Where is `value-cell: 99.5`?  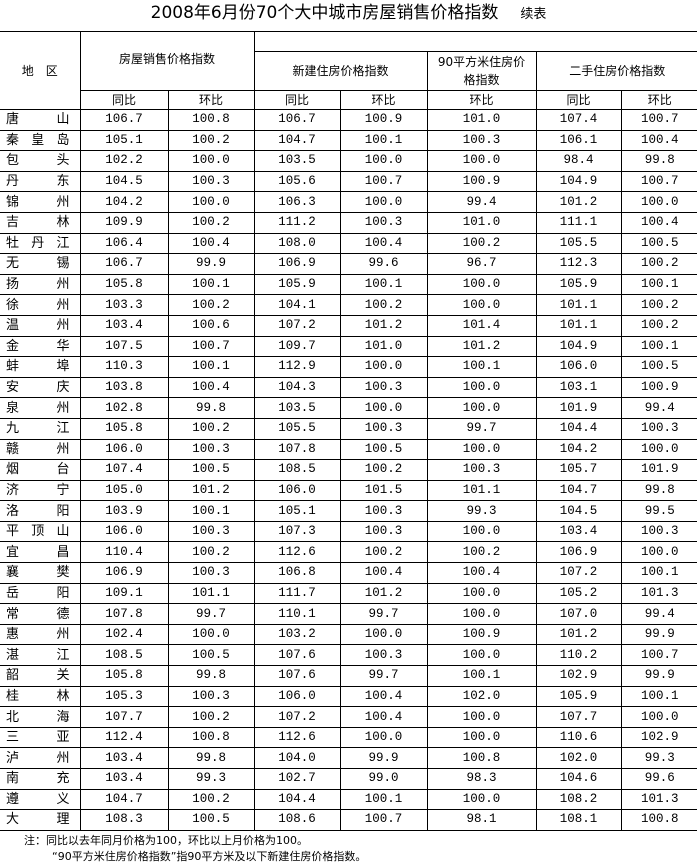 value-cell: 99.5 is located at coordinates (658, 511).